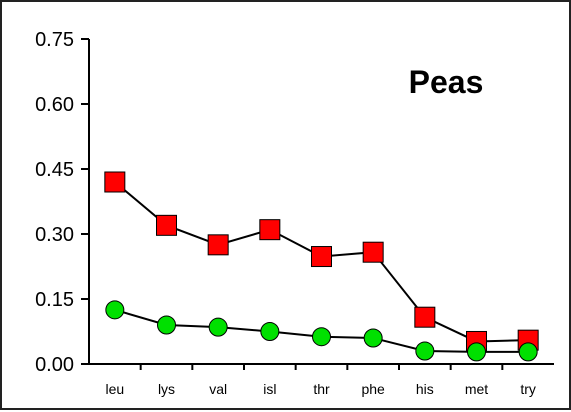 The image size is (571, 412). Describe the element at coordinates (54, 300) in the screenshot. I see `y-tick-label: 0.15` at that location.